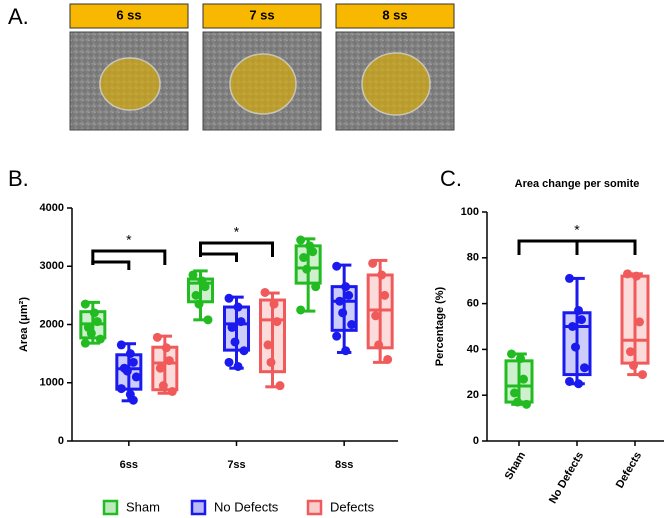 Image resolution: width=672 pixels, height=518 pixels. What do you see at coordinates (128, 14) in the screenshot?
I see `image-label: 6 ss` at bounding box center [128, 14].